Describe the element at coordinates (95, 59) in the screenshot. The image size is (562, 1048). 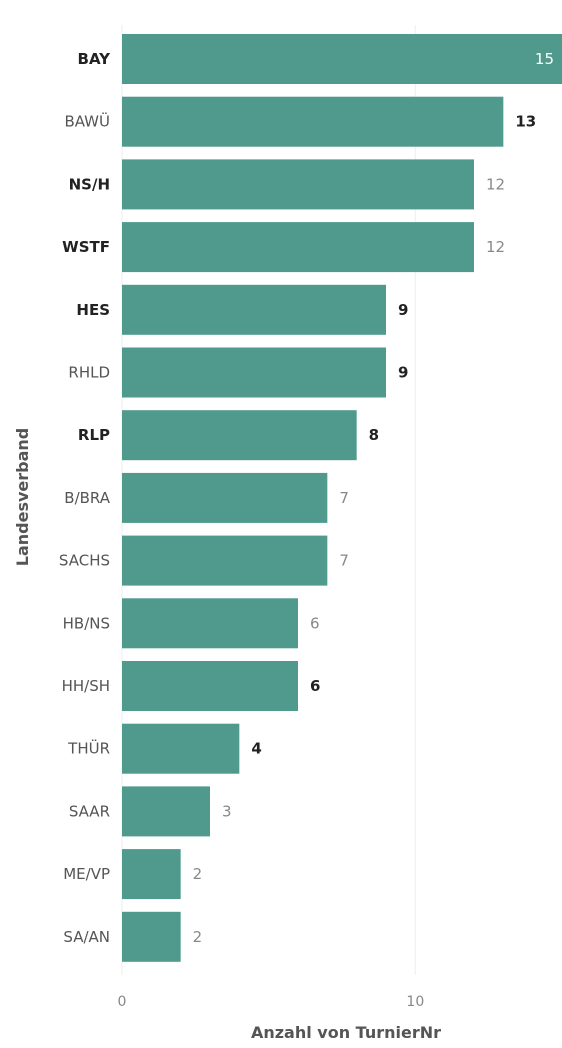
I see `category-label-0: BAY` at that location.